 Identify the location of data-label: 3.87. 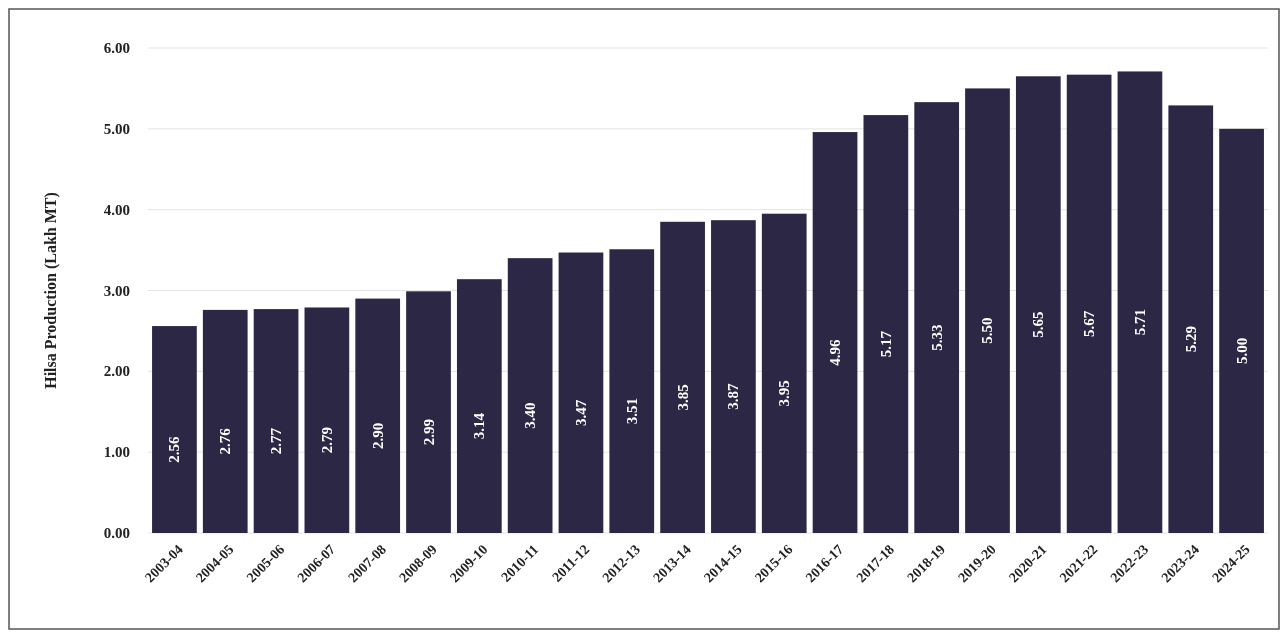
(733, 396).